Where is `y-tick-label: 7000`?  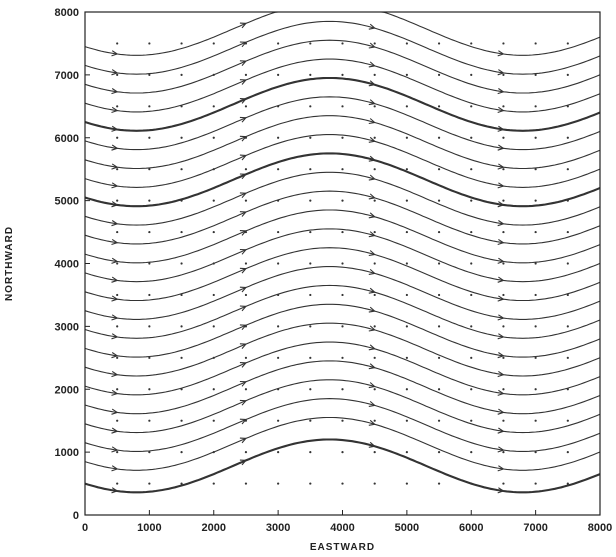
y-tick-label: 7000 is located at coordinates (67, 76).